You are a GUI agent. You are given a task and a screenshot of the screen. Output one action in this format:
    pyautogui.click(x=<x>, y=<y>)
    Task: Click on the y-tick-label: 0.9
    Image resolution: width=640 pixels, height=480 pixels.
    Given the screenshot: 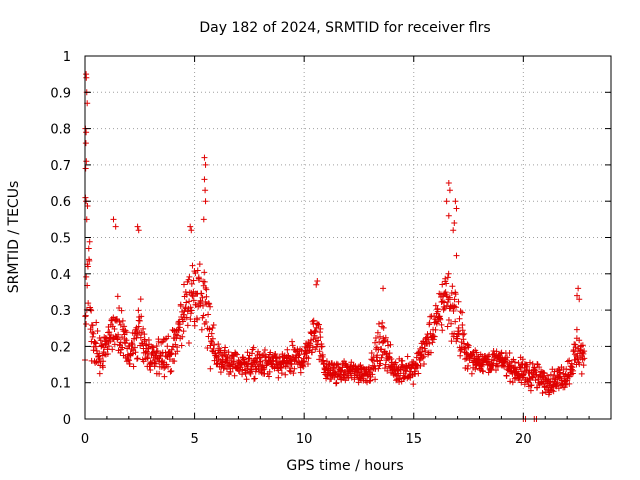 What is the action you would take?
    pyautogui.click(x=60, y=93)
    